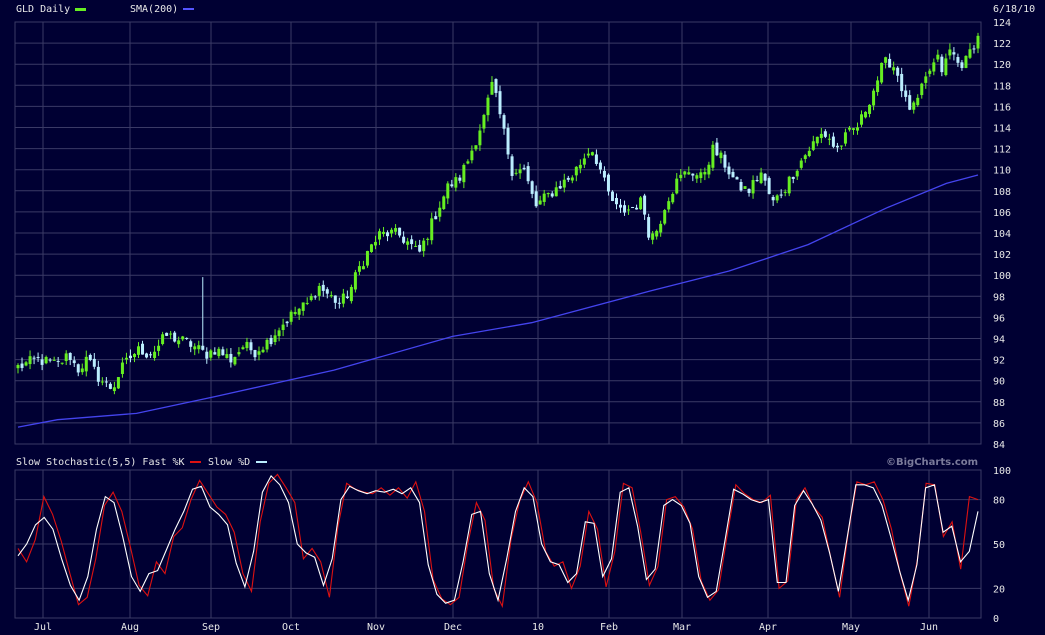 This screenshot has height=635, width=1045. Describe the element at coordinates (1002, 44) in the screenshot. I see `price-tick-label: 122` at that location.